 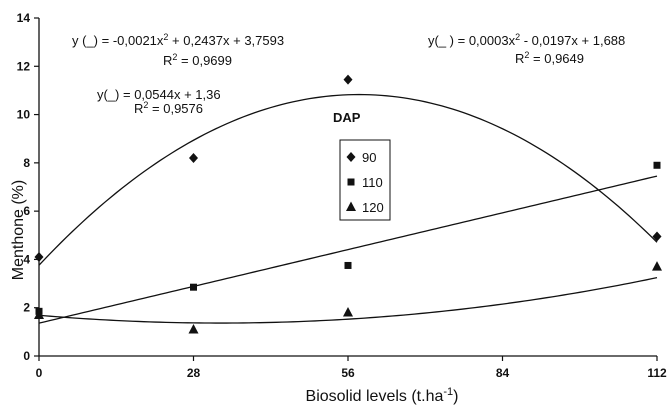 What do you see at coordinates (657, 373) in the screenshot?
I see `x-tick-label: 112` at bounding box center [657, 373].